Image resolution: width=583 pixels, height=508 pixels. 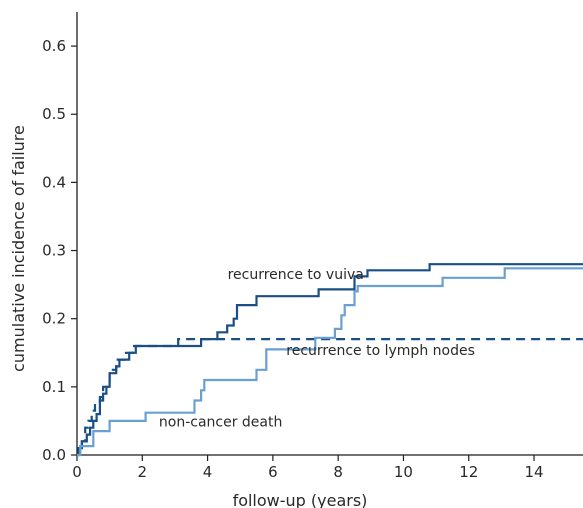 I want to click on y-tick-label: 0.2, so click(x=54, y=319).